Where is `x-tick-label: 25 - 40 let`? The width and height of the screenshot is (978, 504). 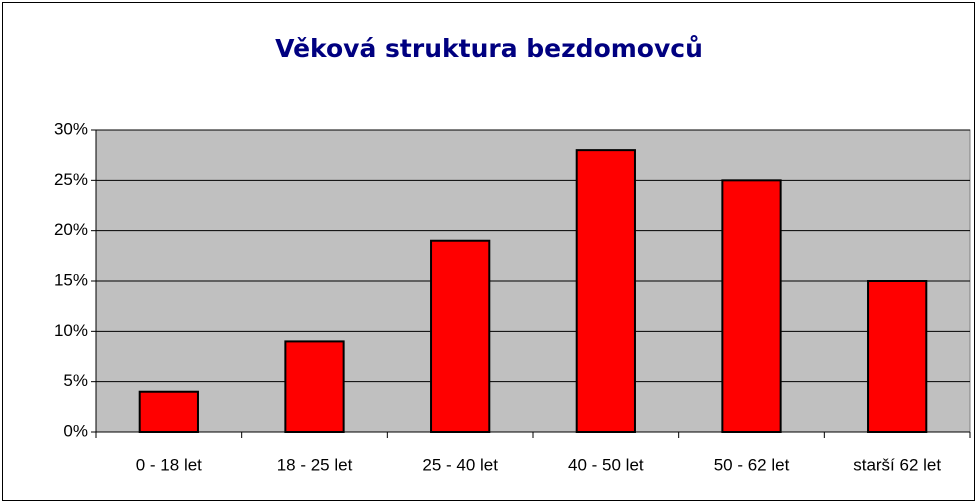
x-tick-label: 25 - 40 let is located at coordinates (460, 464).